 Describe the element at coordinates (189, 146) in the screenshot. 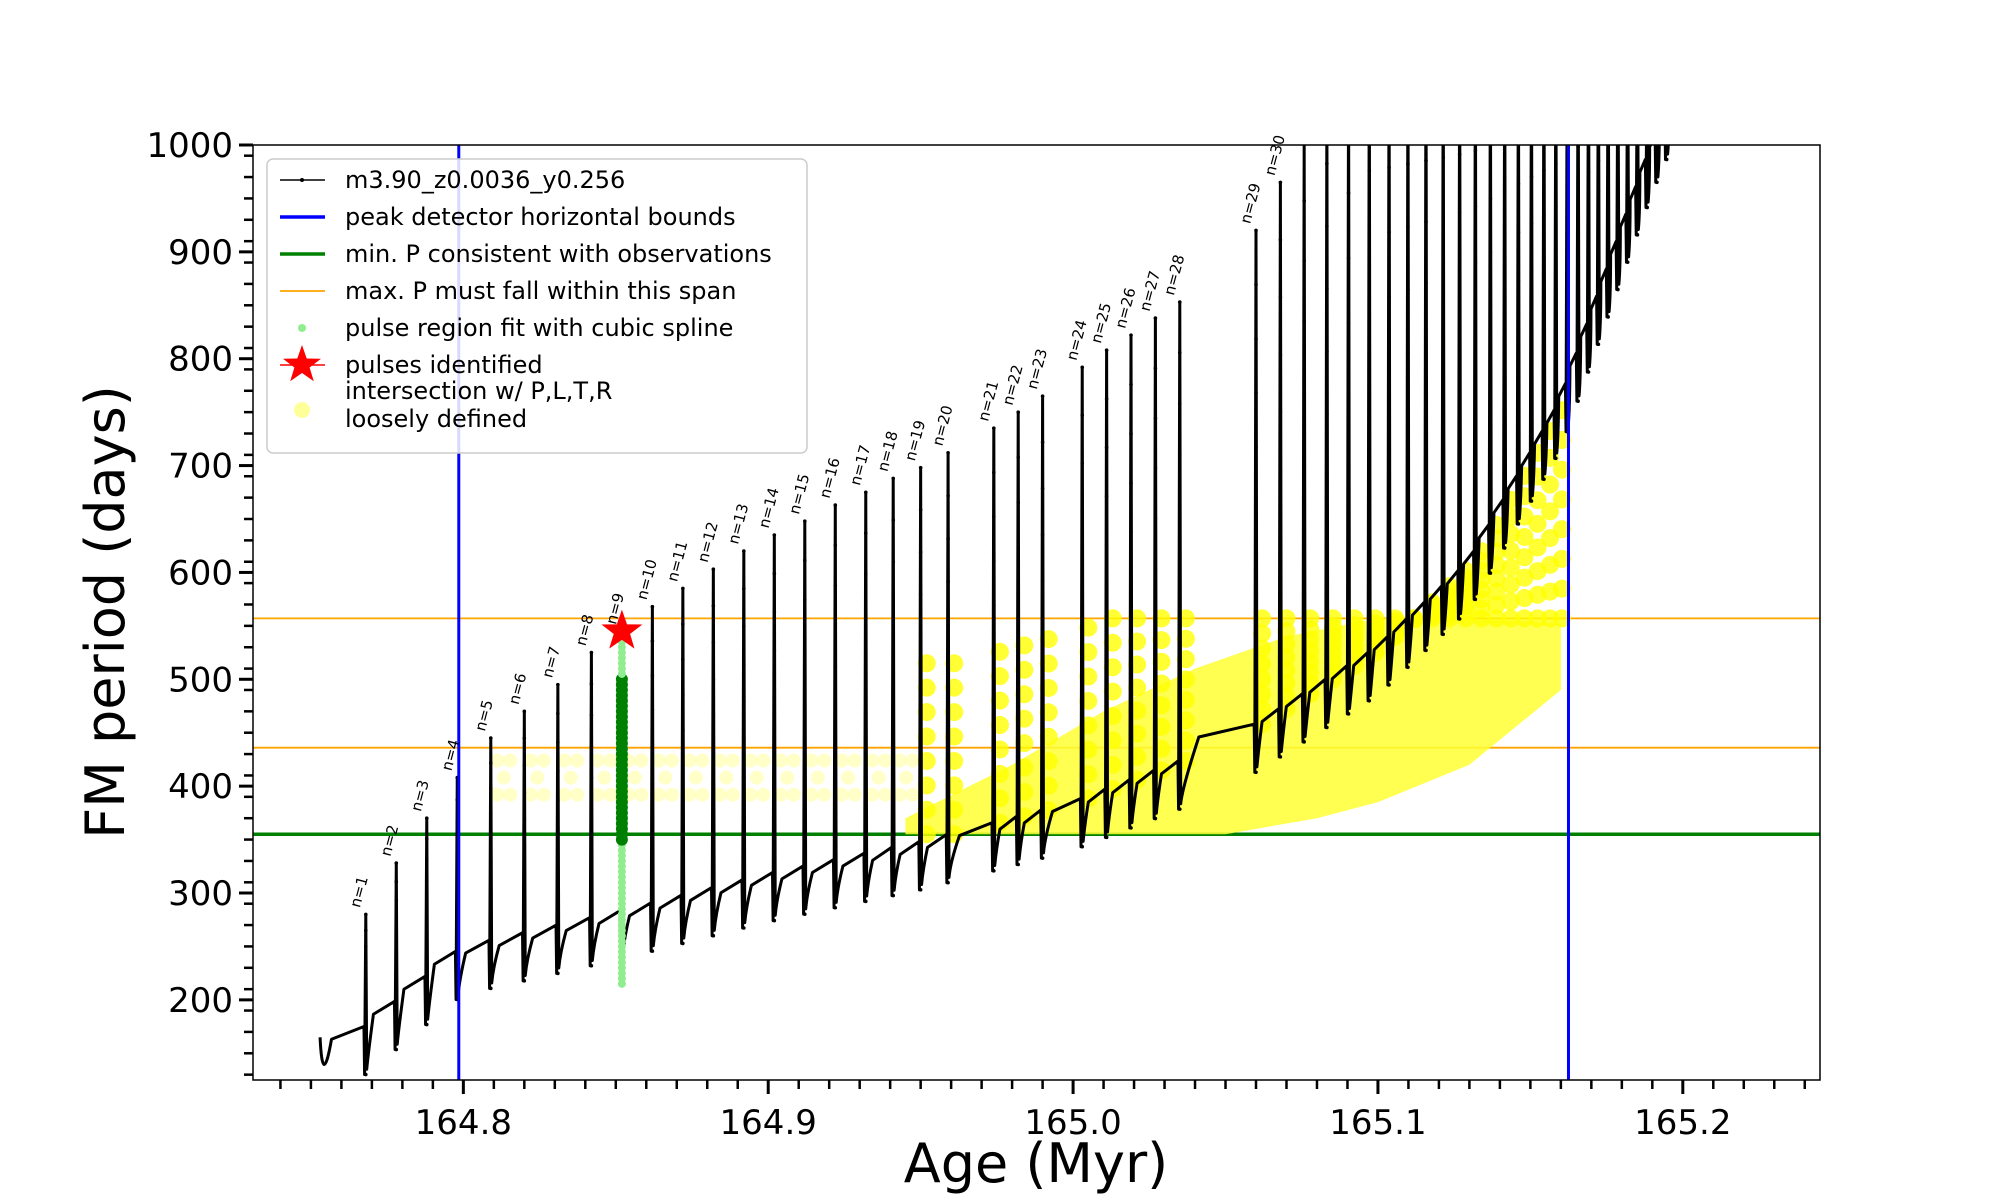

I see `y-tick-label: 1000` at that location.